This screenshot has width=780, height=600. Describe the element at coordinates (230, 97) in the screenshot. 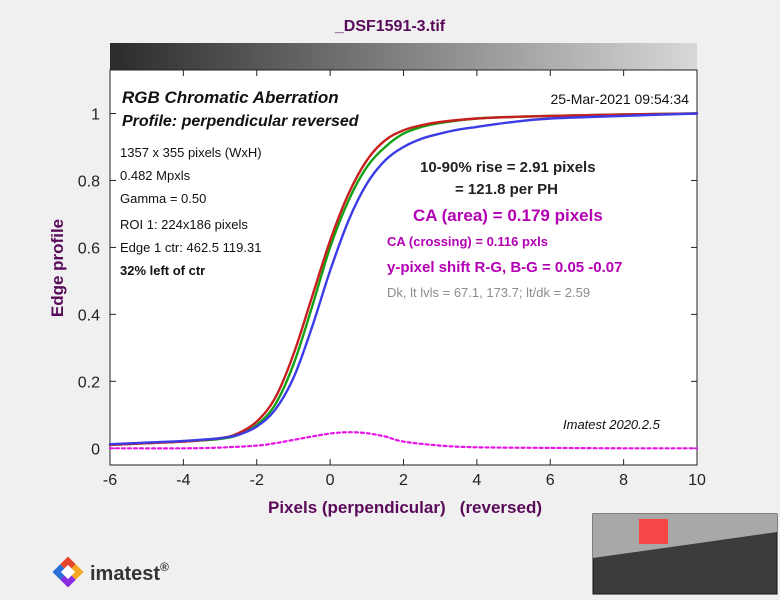

I see `chart-title: RGB Chromatic Aberration` at that location.